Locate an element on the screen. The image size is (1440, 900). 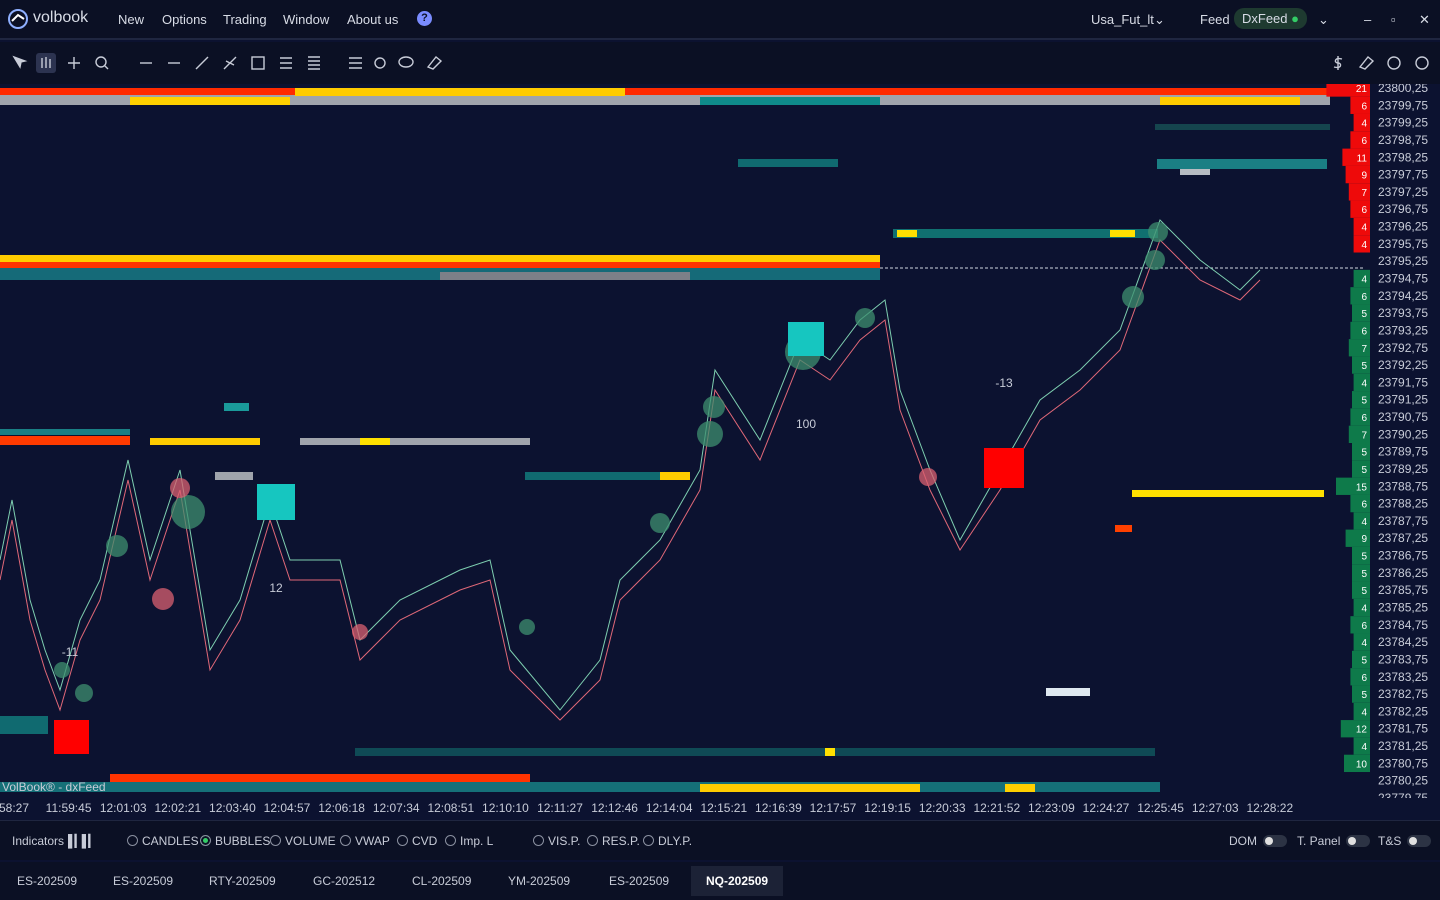
restore: ▫ is located at coordinates (1393, 19).